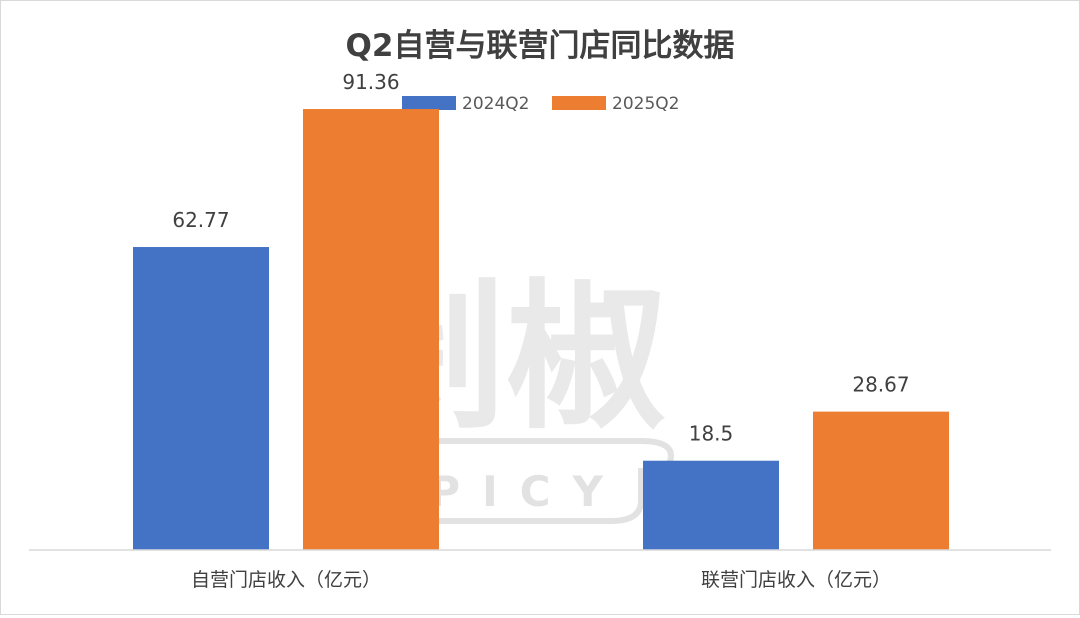 The height and width of the screenshot is (618, 1080). Describe the element at coordinates (540, 104) in the screenshot. I see `legend: 2024Q2 2025Q2` at that location.